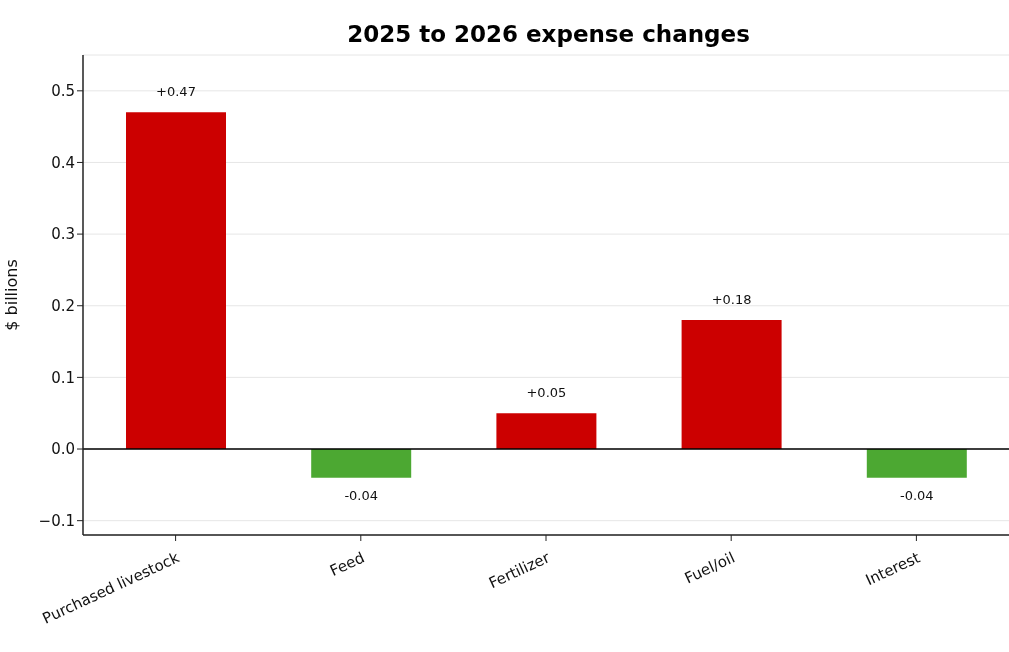 Image resolution: width=1009 pixels, height=652 pixels. What do you see at coordinates (548, 34) in the screenshot?
I see `chart-title: 2025 to 2026 expense changes` at bounding box center [548, 34].